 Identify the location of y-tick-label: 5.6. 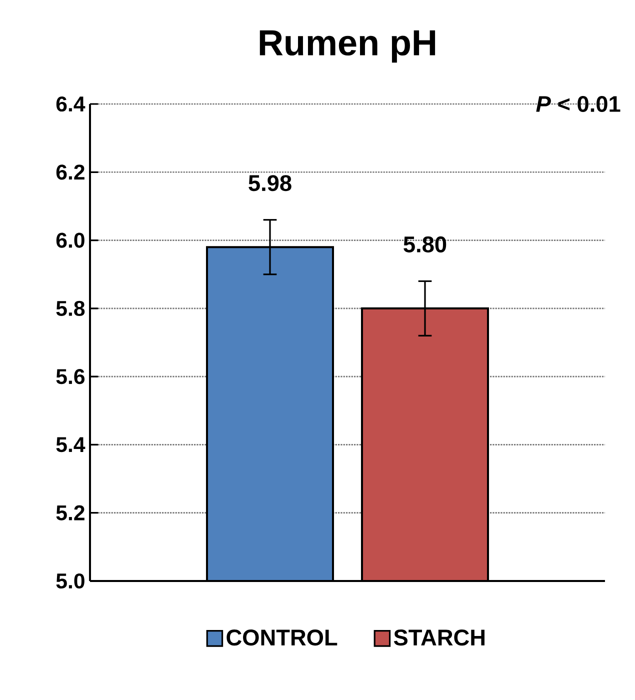
(70, 376).